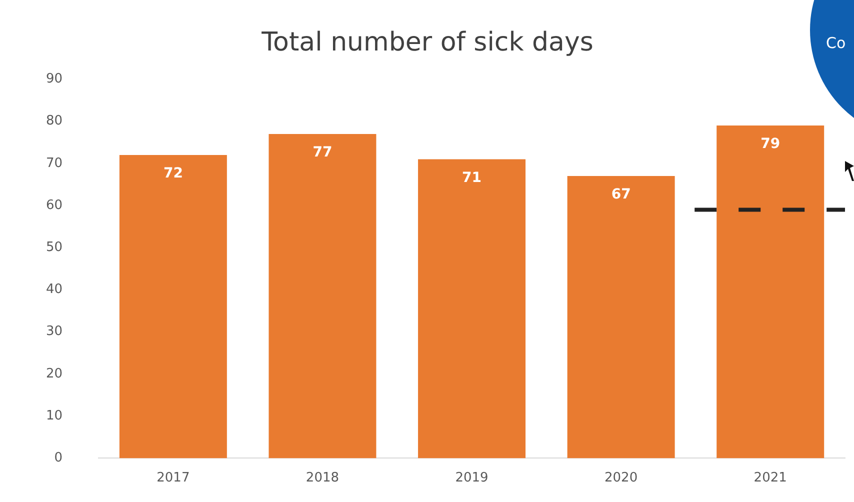  I want to click on y-tick-label: 70, so click(54, 163).